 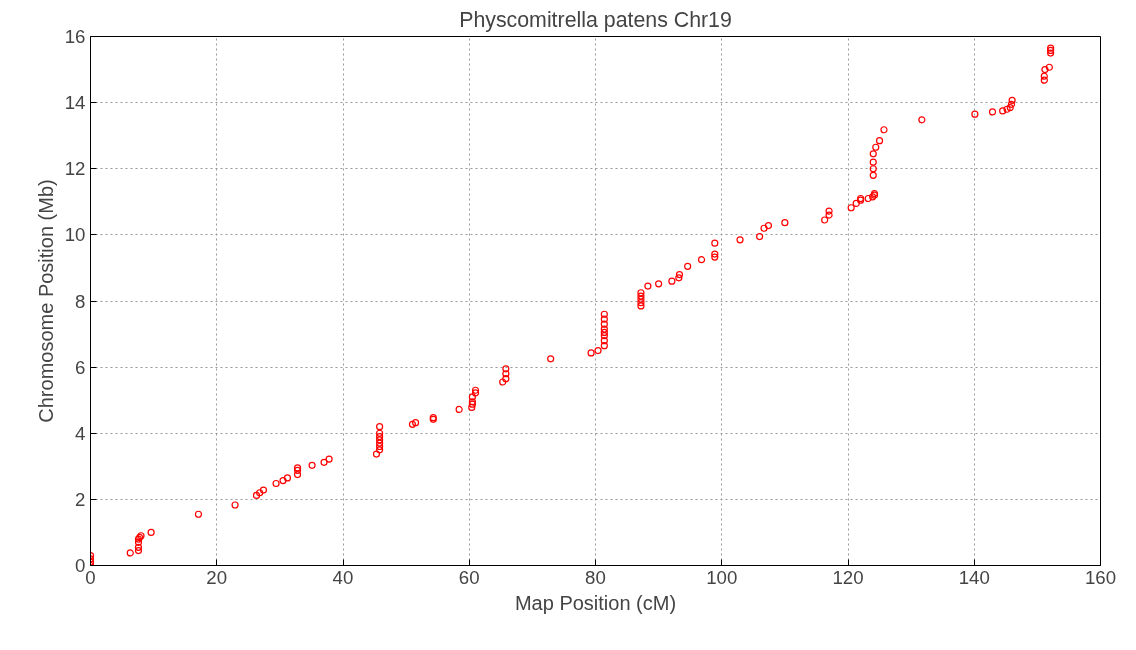 I want to click on x-tick-label: 80, so click(x=595, y=577).